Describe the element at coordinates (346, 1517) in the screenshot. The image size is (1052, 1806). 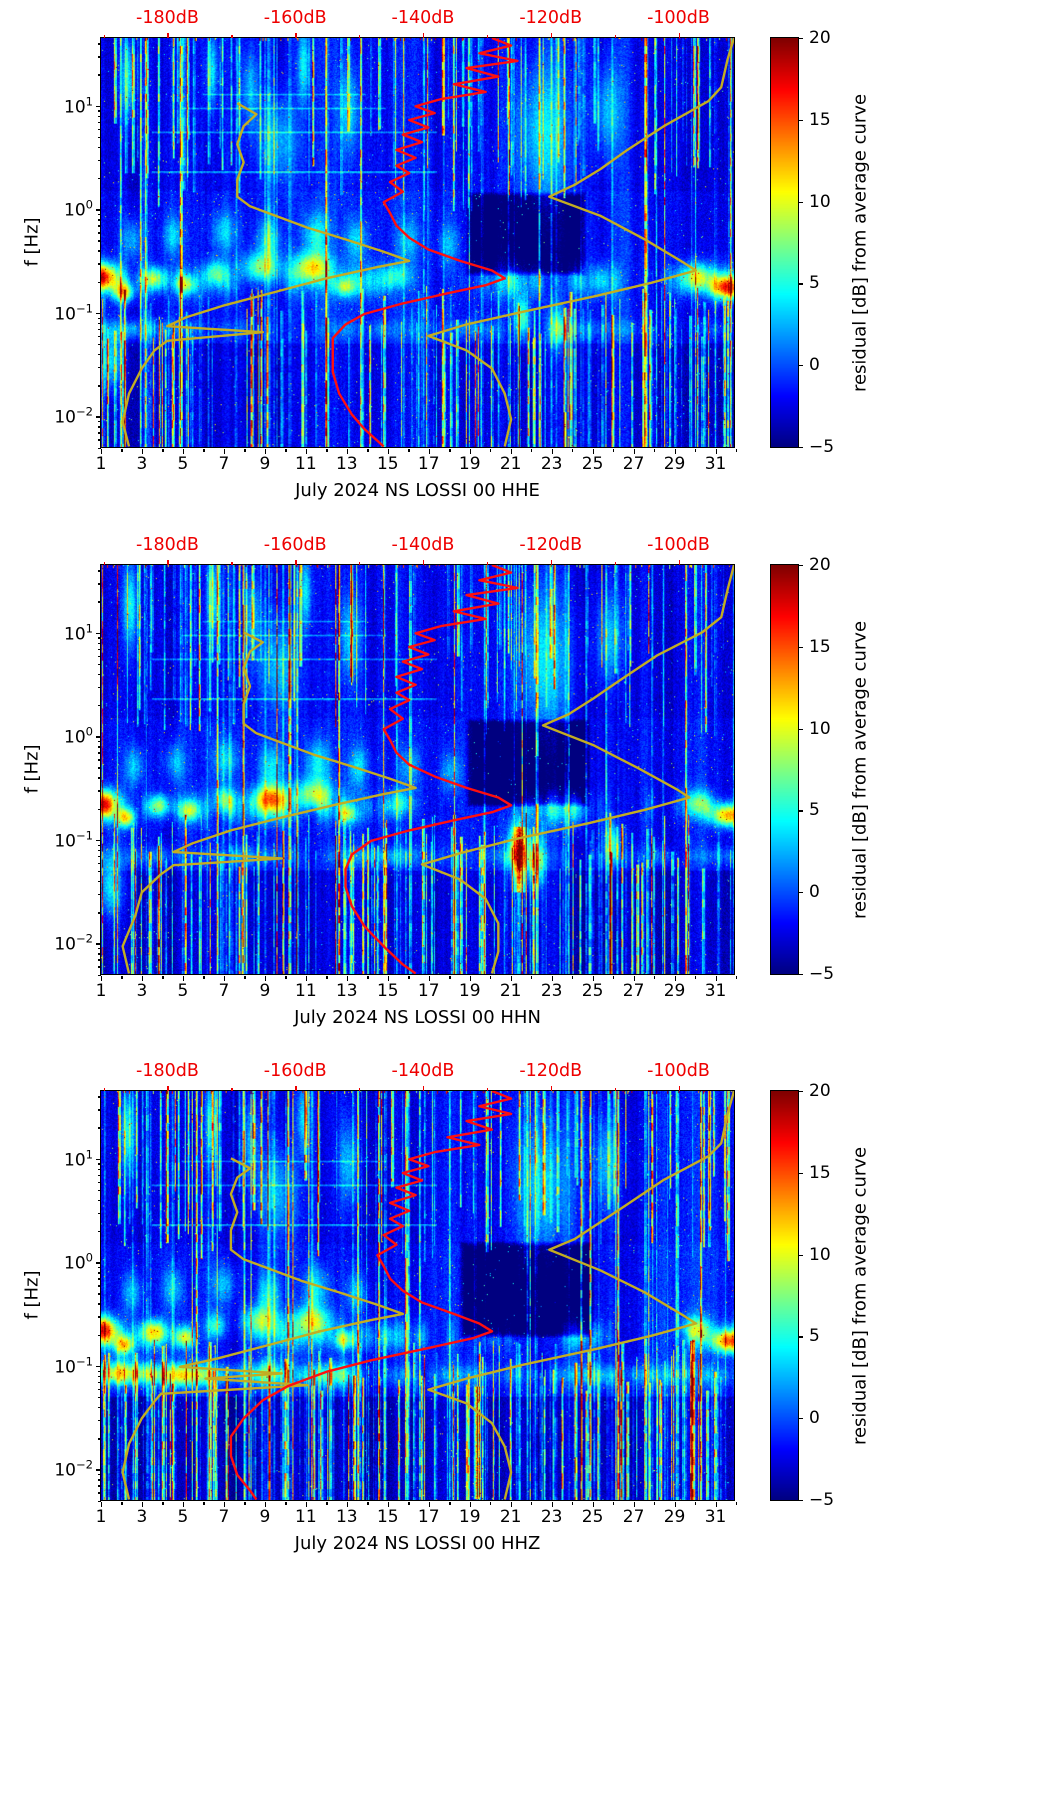
I see `x-tick-label: 13` at that location.